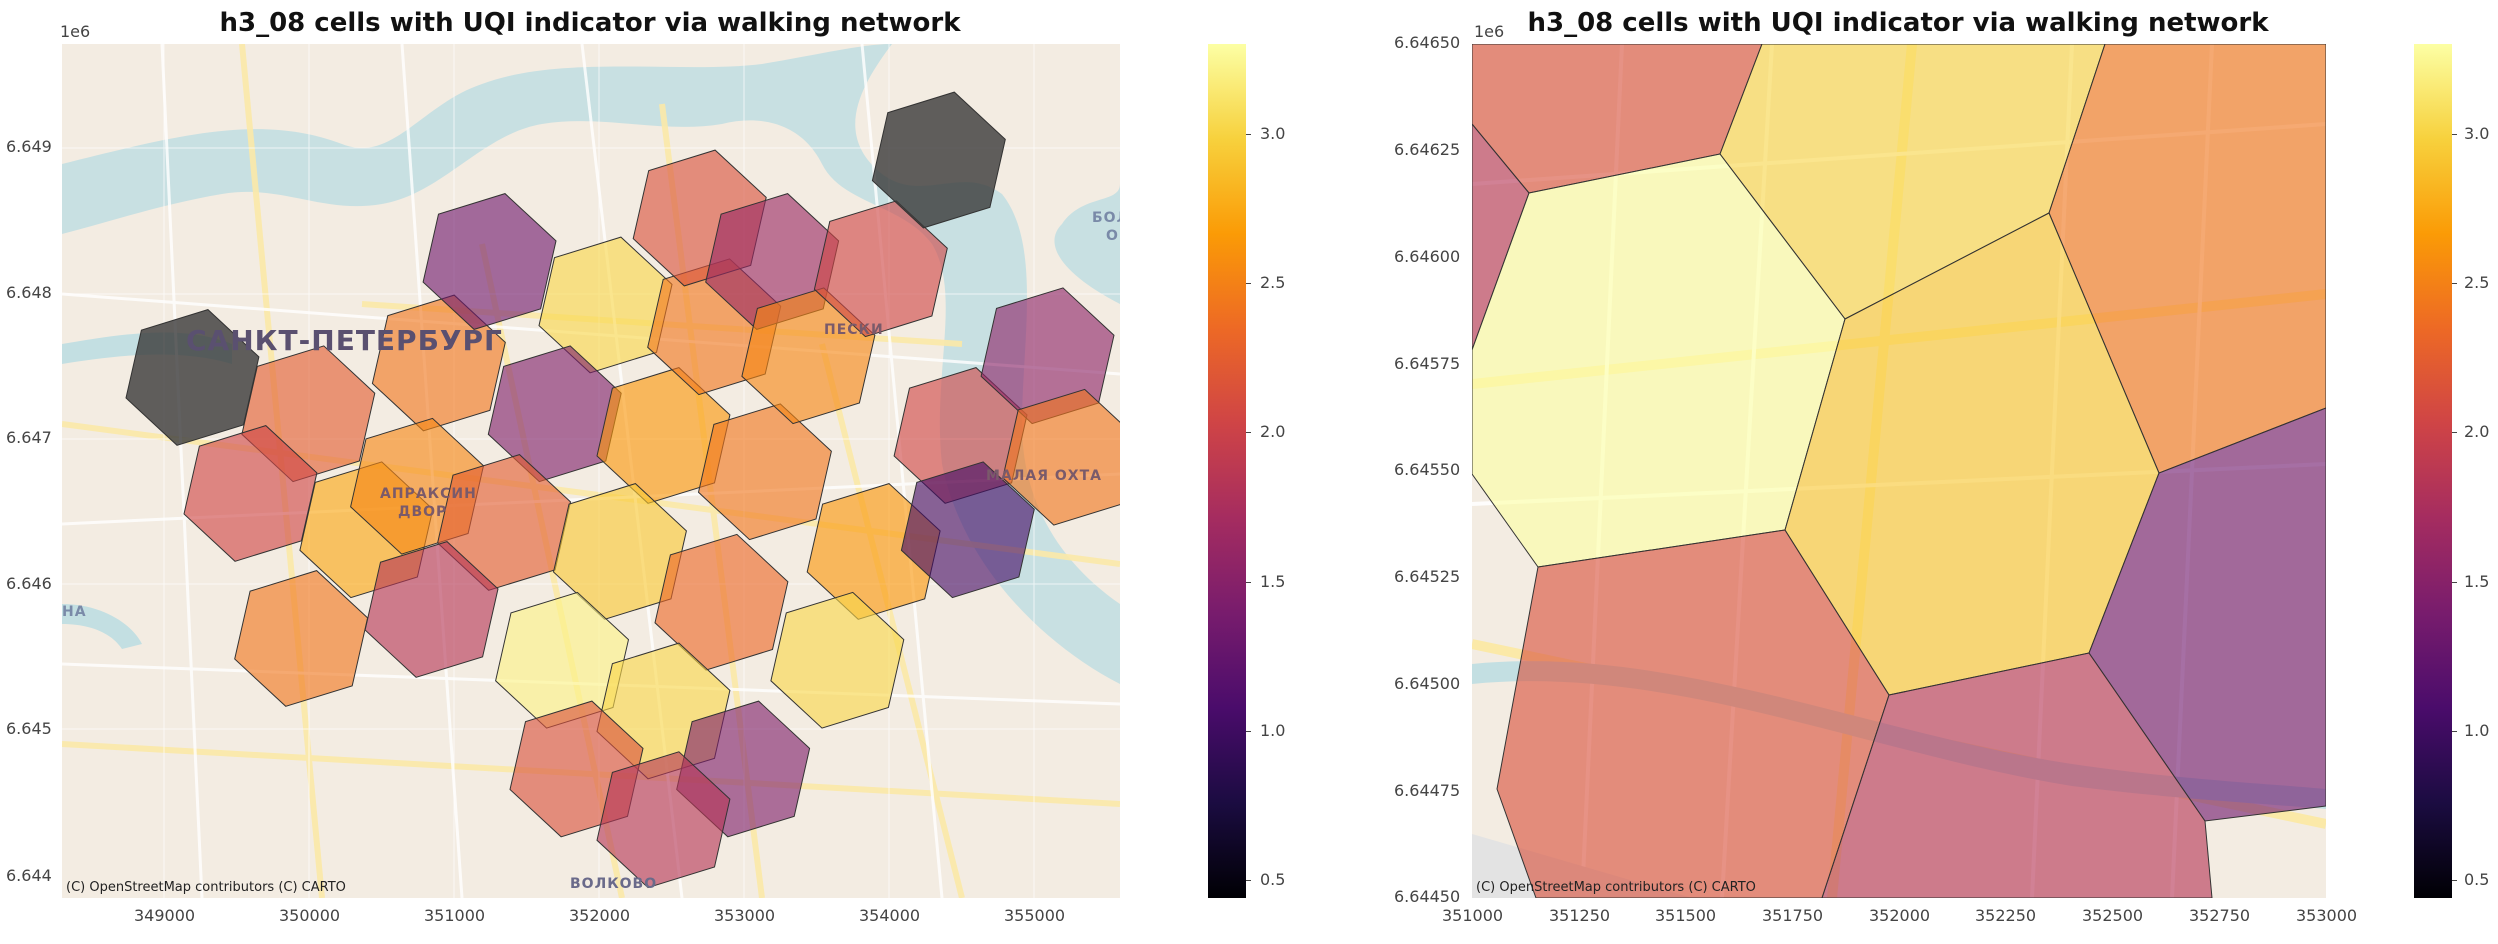 Image resolution: width=2498 pixels, height=944 pixels. I want to click on right-x-tick: 351750, so click(1793, 915).